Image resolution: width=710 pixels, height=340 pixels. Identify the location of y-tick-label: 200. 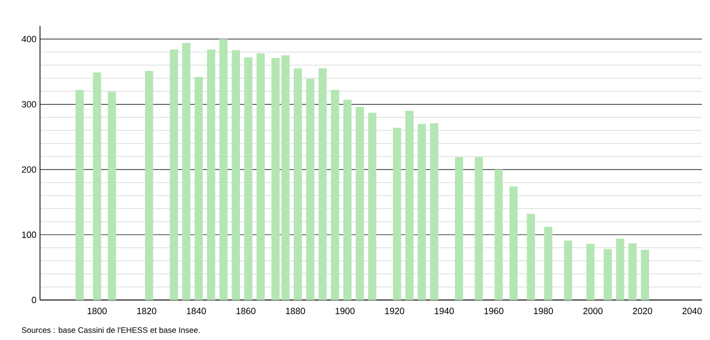
(29, 169).